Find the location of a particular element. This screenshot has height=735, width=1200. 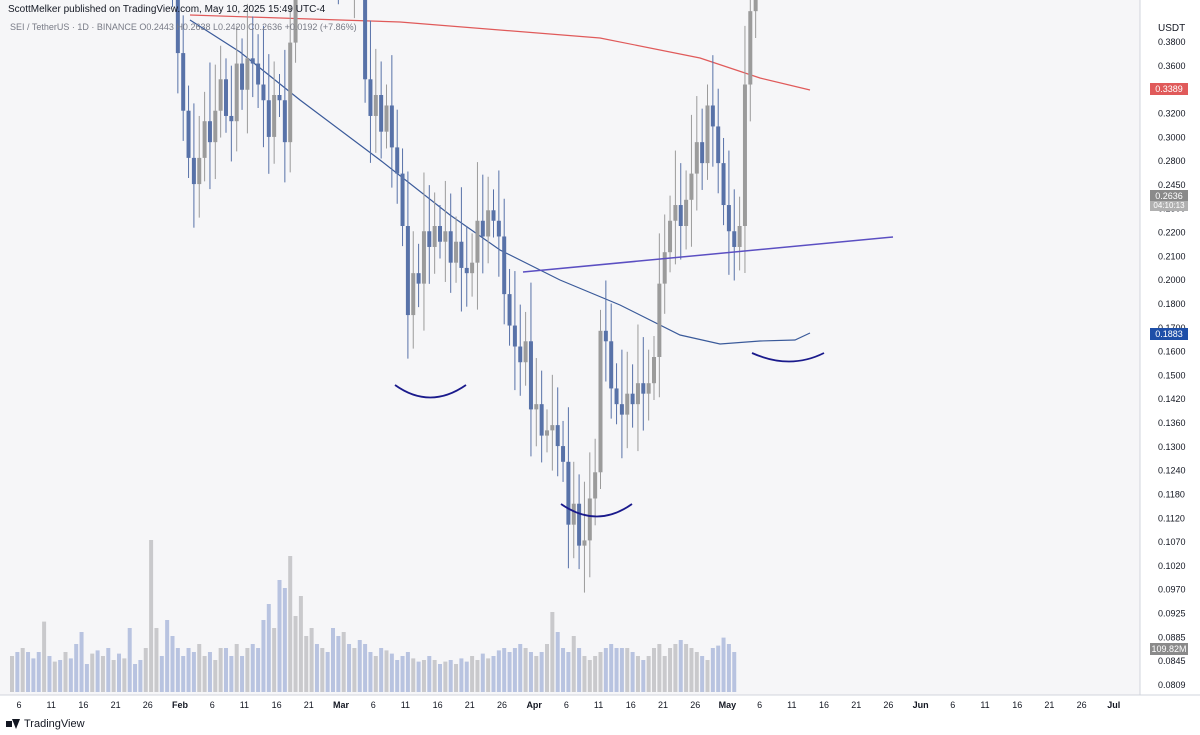

y-tick-label: 0.1420 is located at coordinates (1172, 399).